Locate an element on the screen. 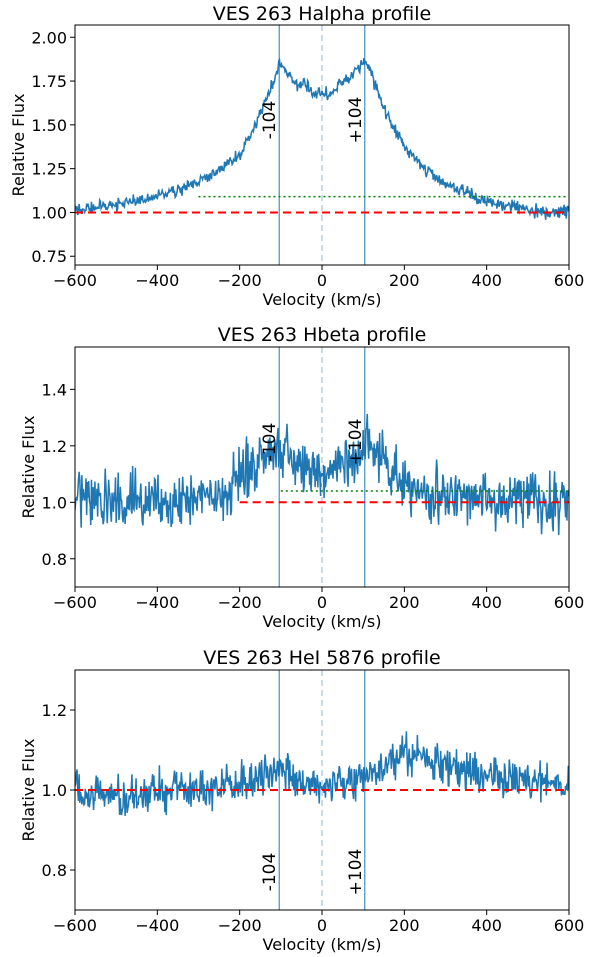  y-tick-label: 1.25 is located at coordinates (49, 169).